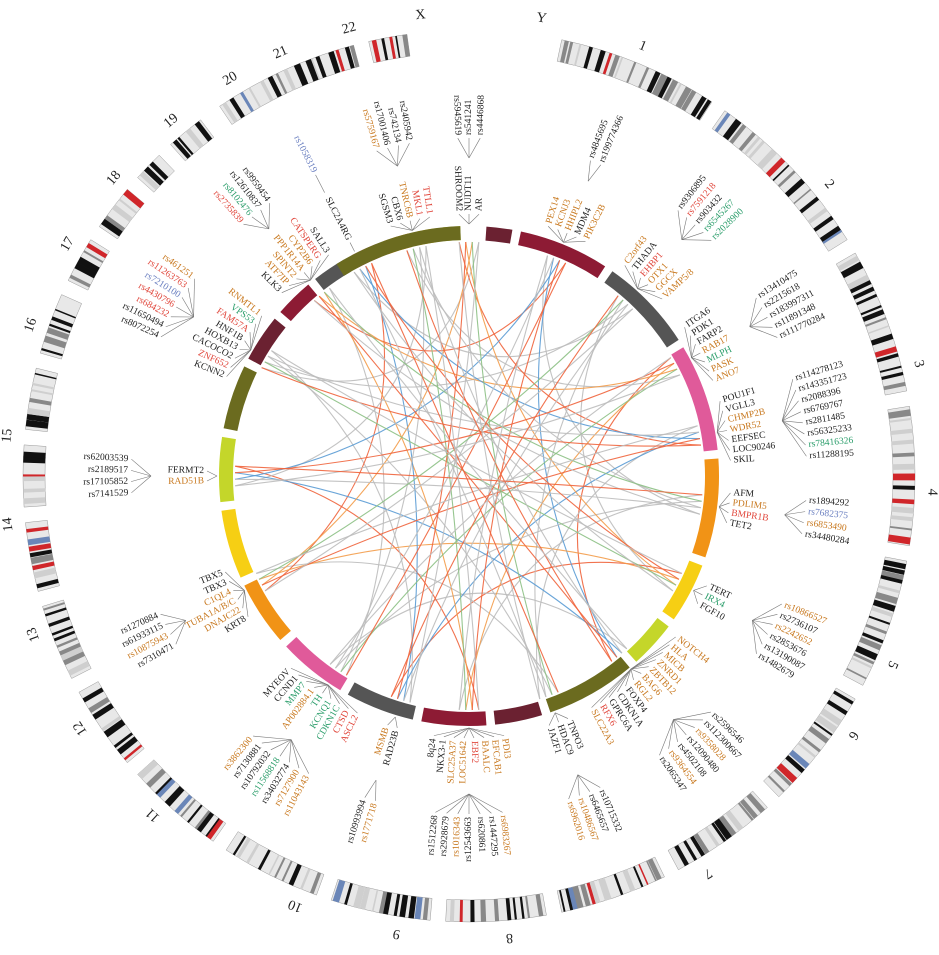 The height and width of the screenshot is (955, 939). I want to click on snp-label: rs541241, so click(469, 117).